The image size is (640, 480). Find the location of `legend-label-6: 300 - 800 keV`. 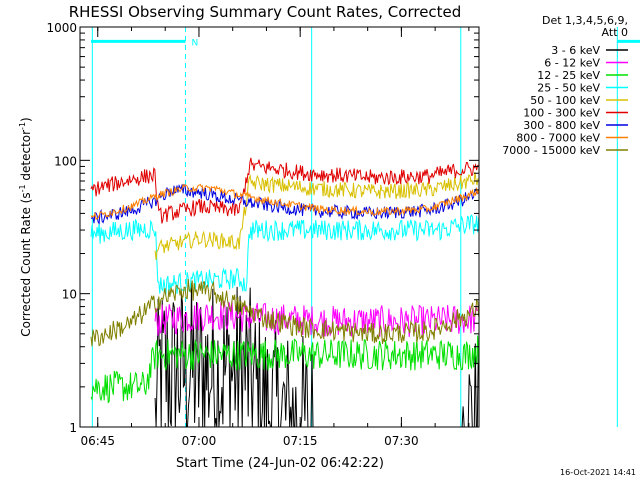

legend-label-6: 300 - 800 keV is located at coordinates (561, 125).